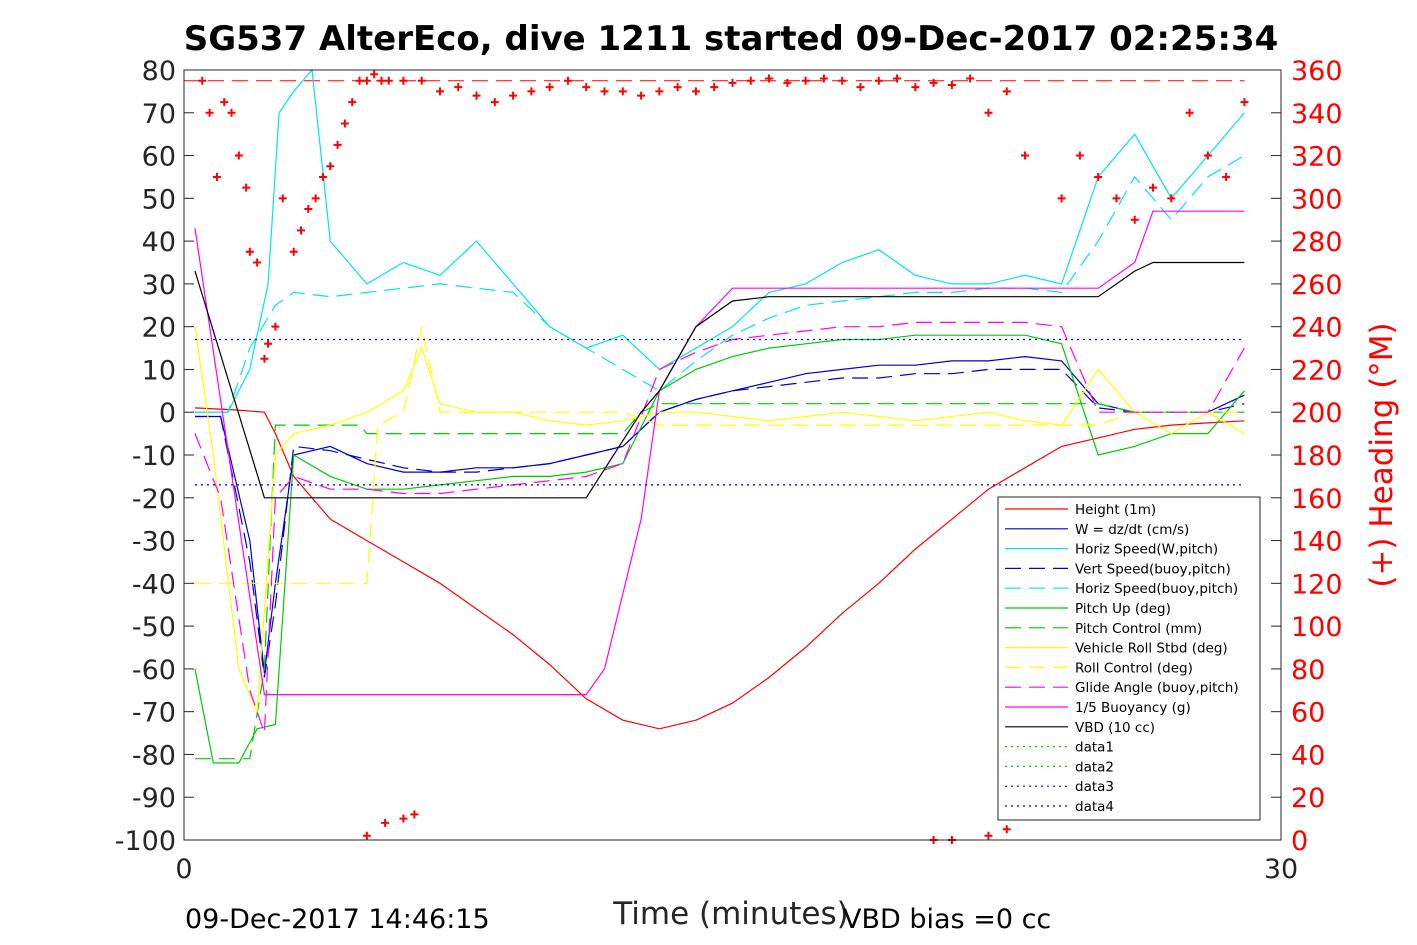  What do you see at coordinates (159, 157) in the screenshot?
I see `y-tick-label: 60` at bounding box center [159, 157].